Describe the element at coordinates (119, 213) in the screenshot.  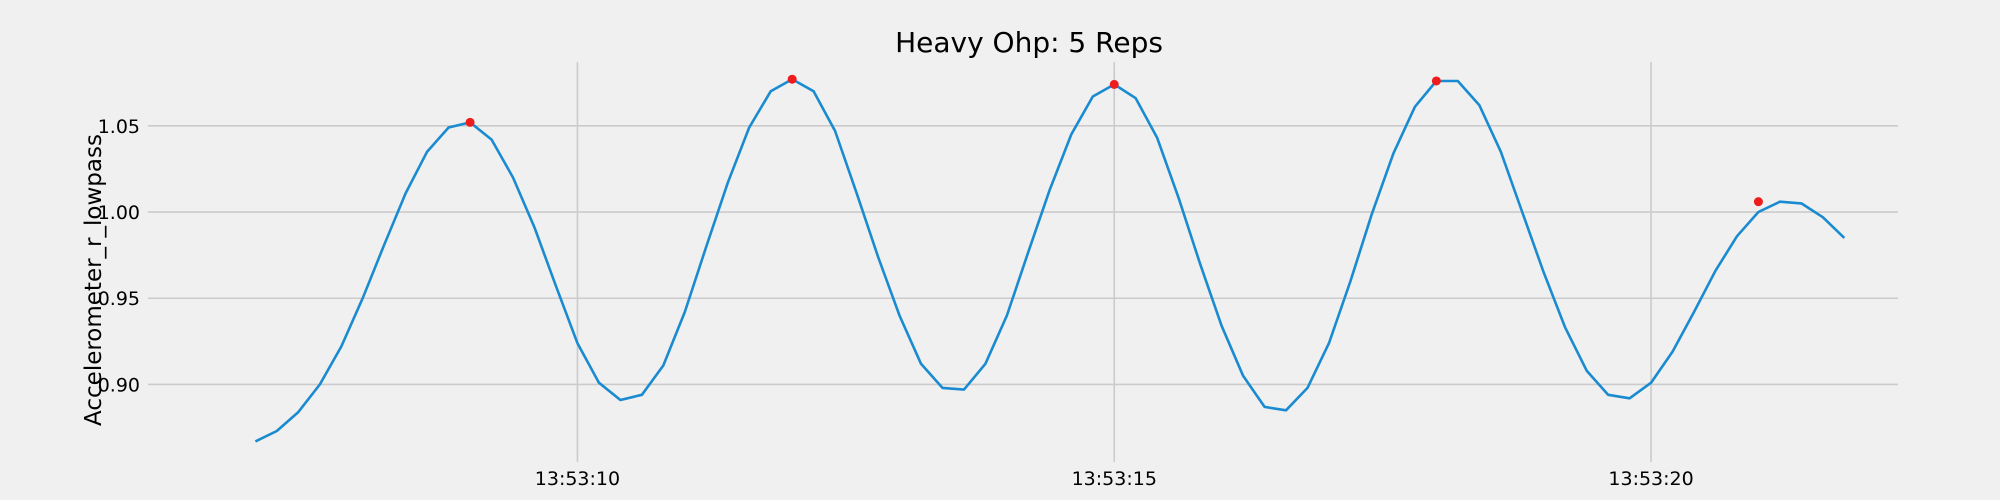
I see `y-tick-label: 1.00` at that location.